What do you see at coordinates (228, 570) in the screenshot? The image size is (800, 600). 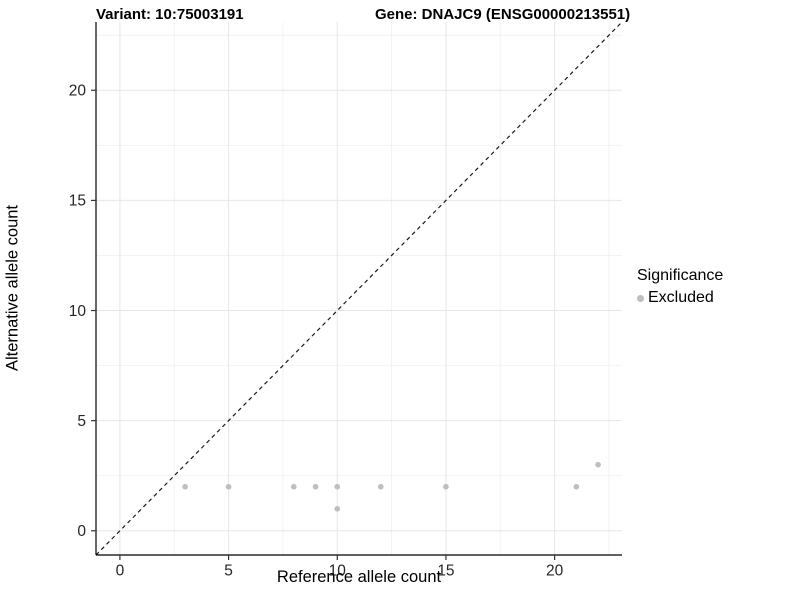 I see `x-tick-label: 5` at bounding box center [228, 570].